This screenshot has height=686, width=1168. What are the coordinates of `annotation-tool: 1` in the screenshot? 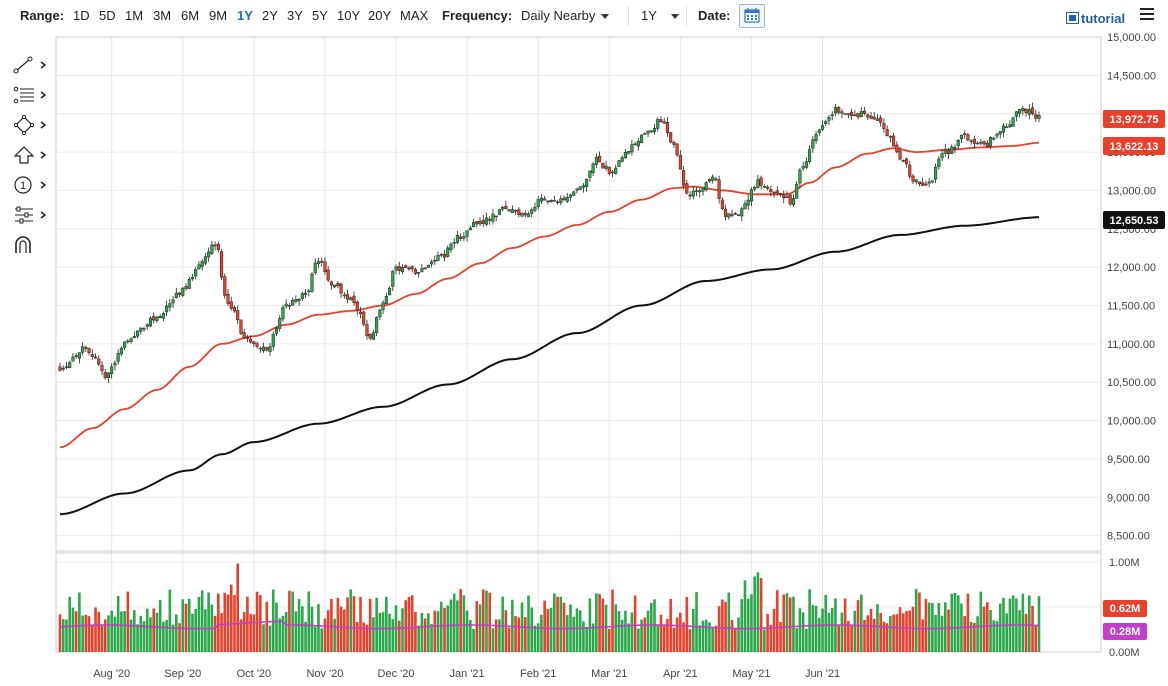 It's located at (30, 185).